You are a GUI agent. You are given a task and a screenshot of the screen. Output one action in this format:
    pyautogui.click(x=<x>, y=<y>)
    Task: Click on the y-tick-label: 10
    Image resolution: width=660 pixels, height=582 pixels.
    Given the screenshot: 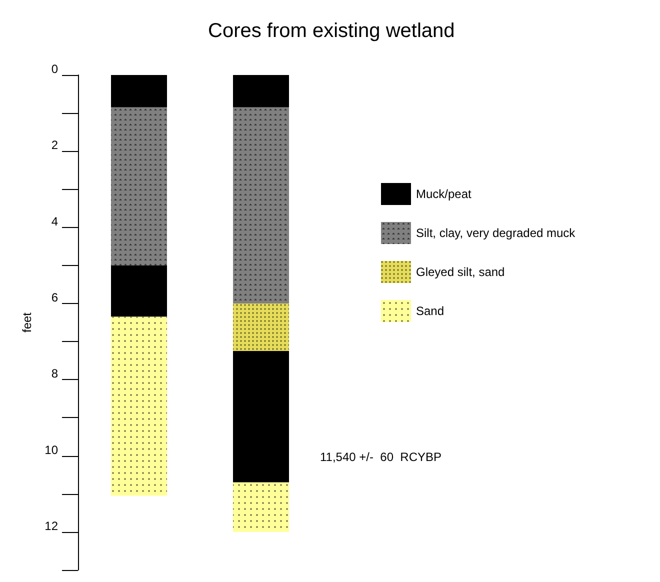 What is the action you would take?
    pyautogui.click(x=51, y=449)
    